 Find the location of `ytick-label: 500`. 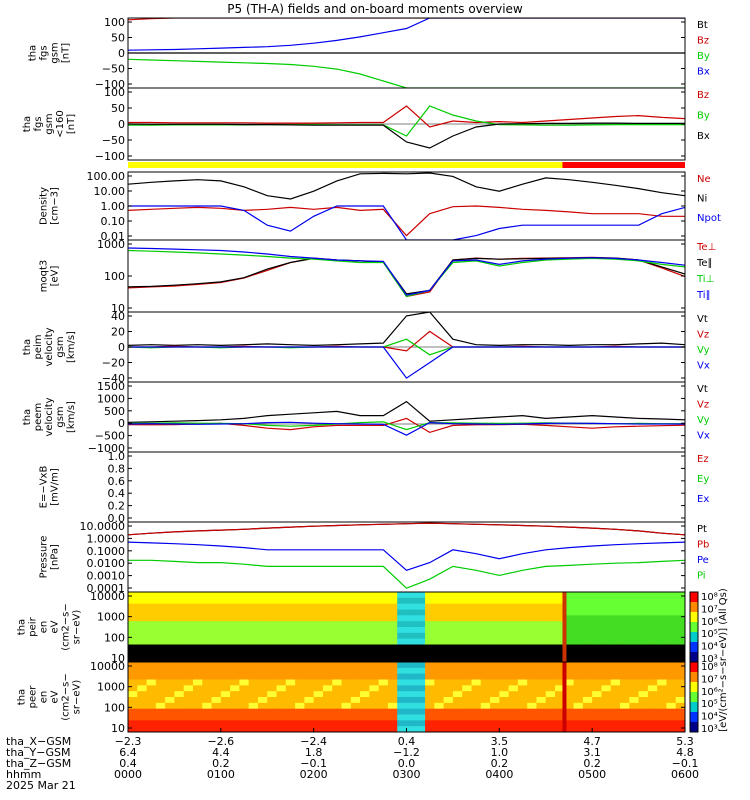

ytick-label: 500 is located at coordinates (114, 411).